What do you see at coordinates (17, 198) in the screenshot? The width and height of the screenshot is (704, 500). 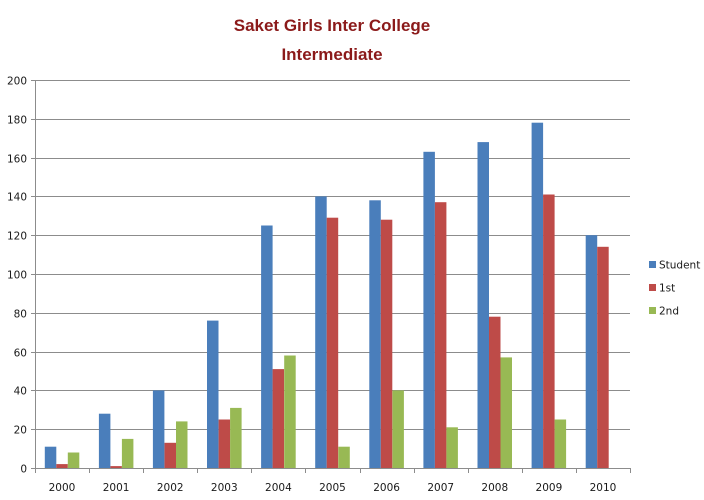 I see `y-tick-label: 140` at bounding box center [17, 198].